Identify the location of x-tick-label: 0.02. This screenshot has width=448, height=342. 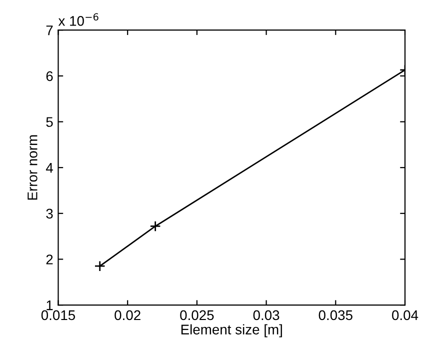
(127, 315).